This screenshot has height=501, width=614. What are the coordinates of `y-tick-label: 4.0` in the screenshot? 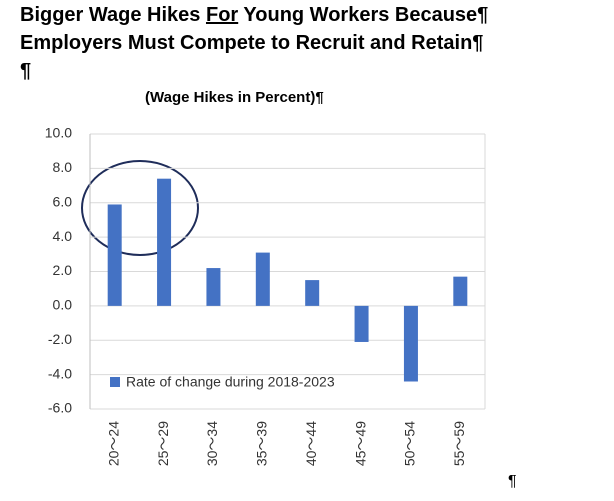 It's located at (63, 236).